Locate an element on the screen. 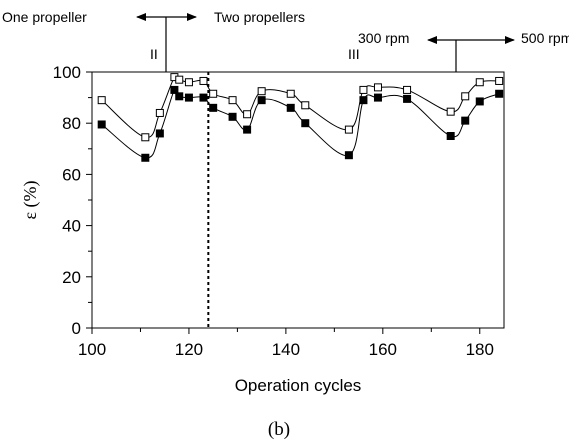 The width and height of the screenshot is (569, 448). x-axis-label: Operation cycles is located at coordinates (298, 385).